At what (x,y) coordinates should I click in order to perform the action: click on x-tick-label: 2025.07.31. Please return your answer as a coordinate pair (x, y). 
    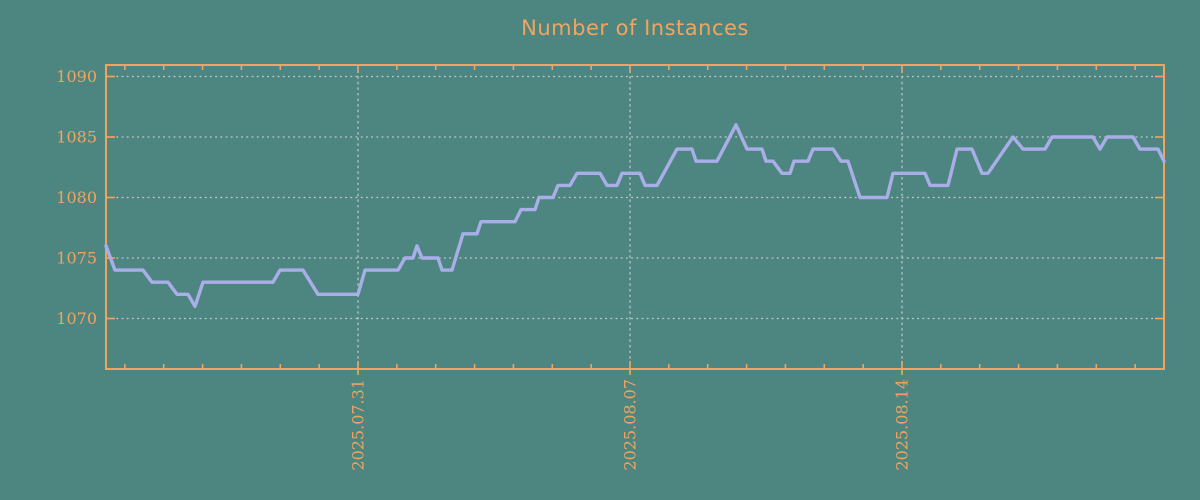
    Looking at the image, I should click on (358, 425).